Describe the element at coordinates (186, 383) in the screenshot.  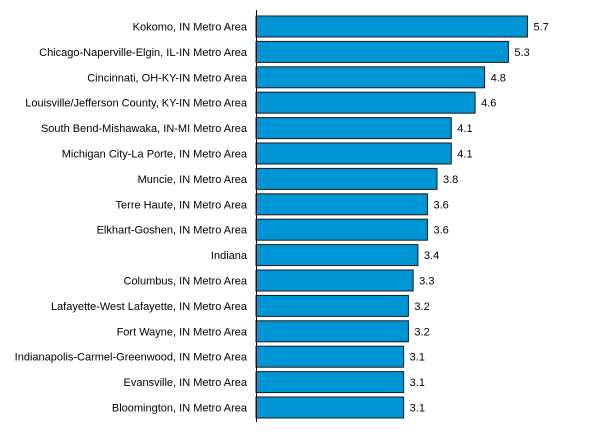
I see `category-label: Evansville, IN Metro Area` at that location.